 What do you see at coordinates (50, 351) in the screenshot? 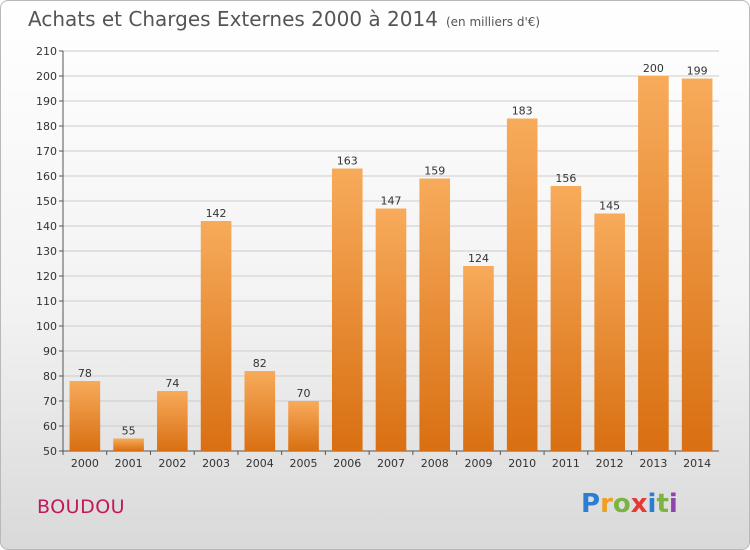
I see `y-tick-label: 90` at bounding box center [50, 351].